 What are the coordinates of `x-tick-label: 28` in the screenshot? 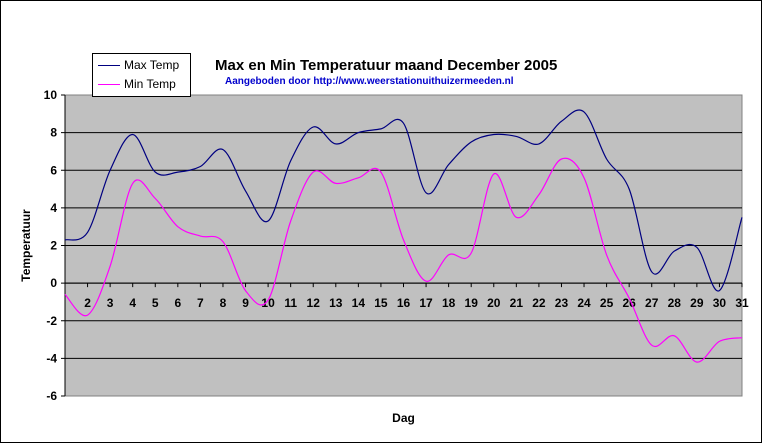 It's located at (675, 303).